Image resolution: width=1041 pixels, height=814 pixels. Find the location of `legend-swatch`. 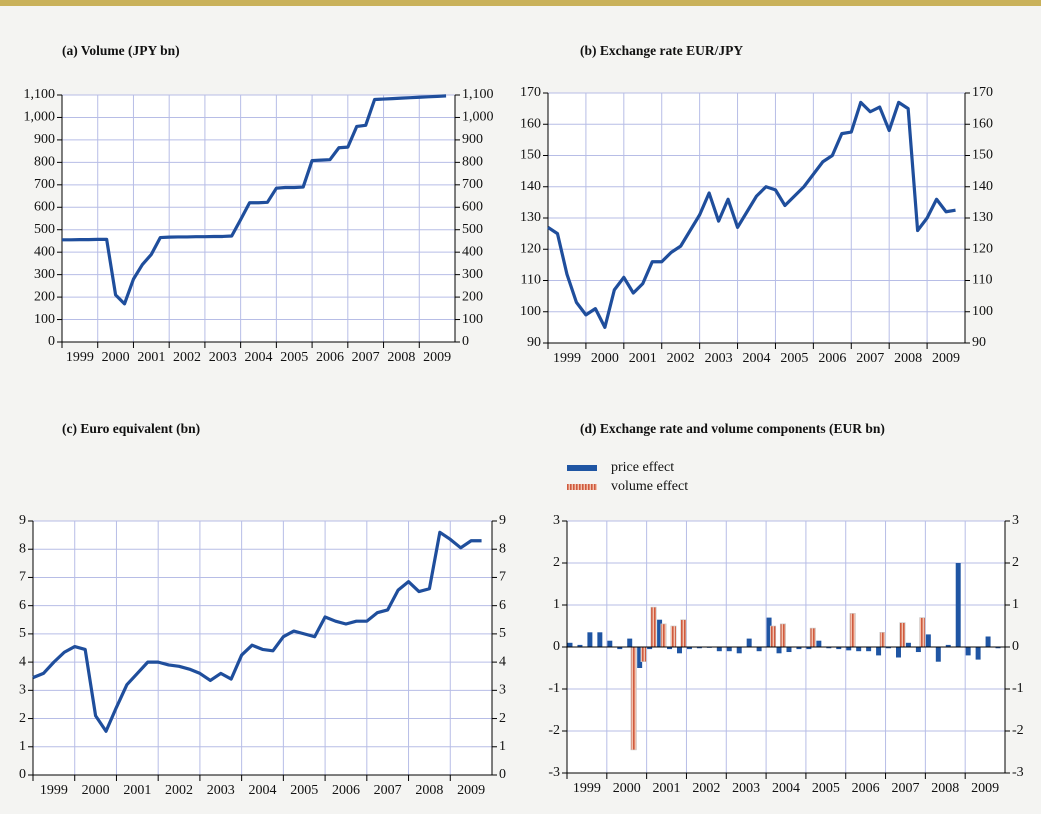

legend-swatch is located at coordinates (582, 487).